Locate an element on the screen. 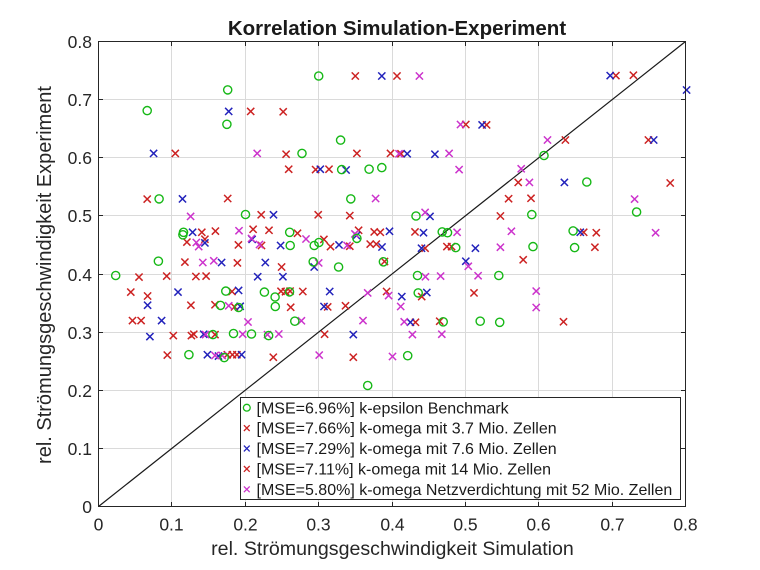  svg-text:rel. Strömungsgeschwindigkeit: rel. Strömungsgeschwindigkeit Simulation is located at coordinates (392, 549).